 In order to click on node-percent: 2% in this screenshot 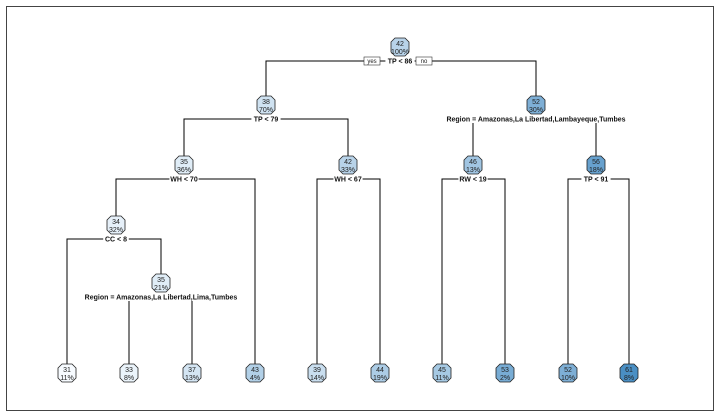, I will do `click(505, 378)`.